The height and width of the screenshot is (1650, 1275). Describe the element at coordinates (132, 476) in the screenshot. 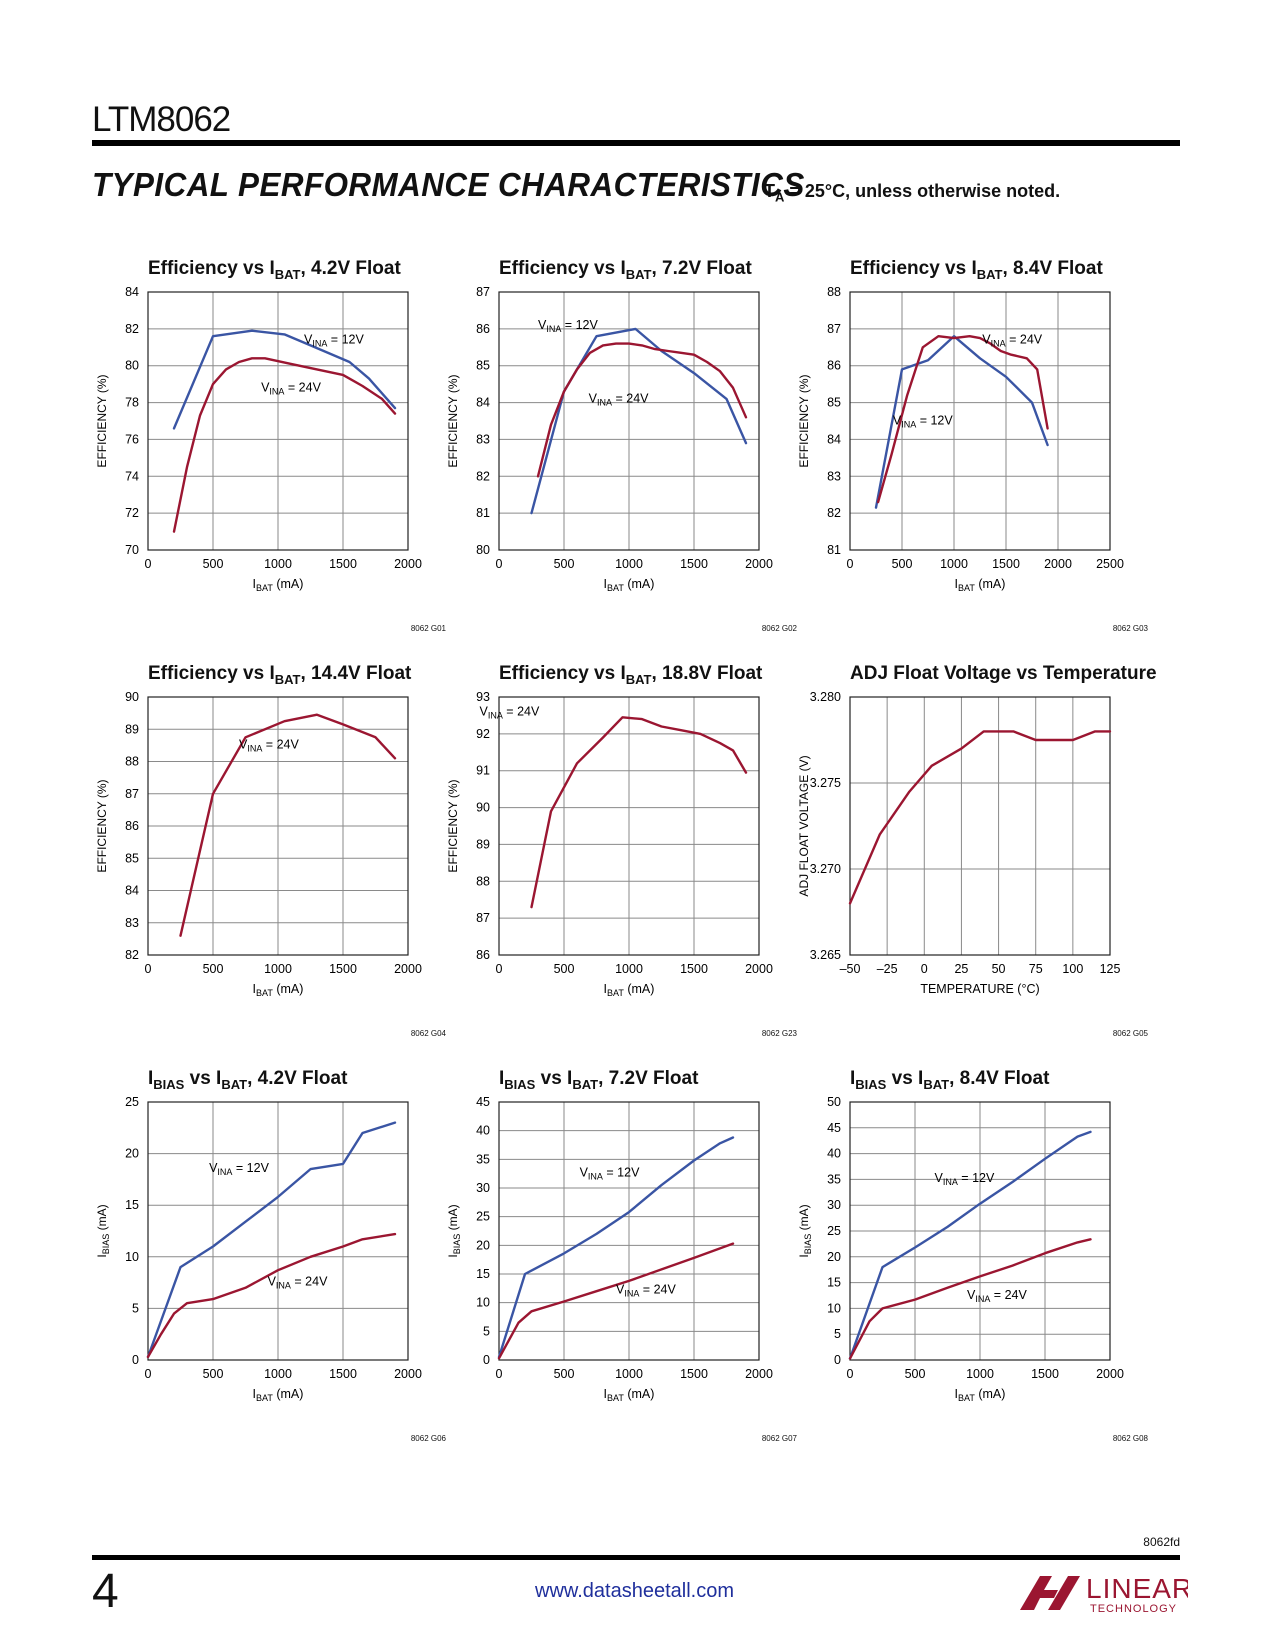

I see `y-tick-label: 74` at that location.